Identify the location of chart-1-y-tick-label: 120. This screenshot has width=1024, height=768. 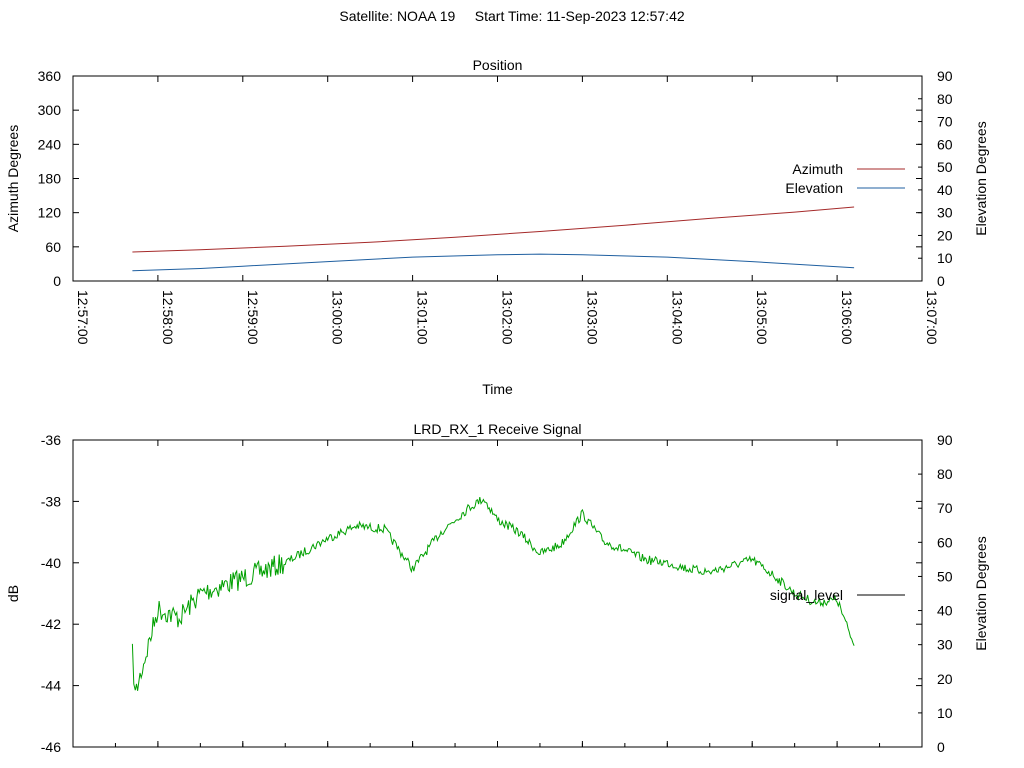
(50, 213).